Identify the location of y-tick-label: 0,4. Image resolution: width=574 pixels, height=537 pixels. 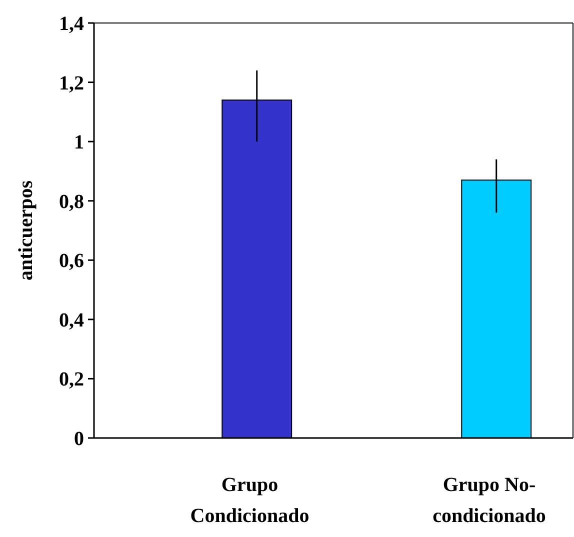
(71, 320).